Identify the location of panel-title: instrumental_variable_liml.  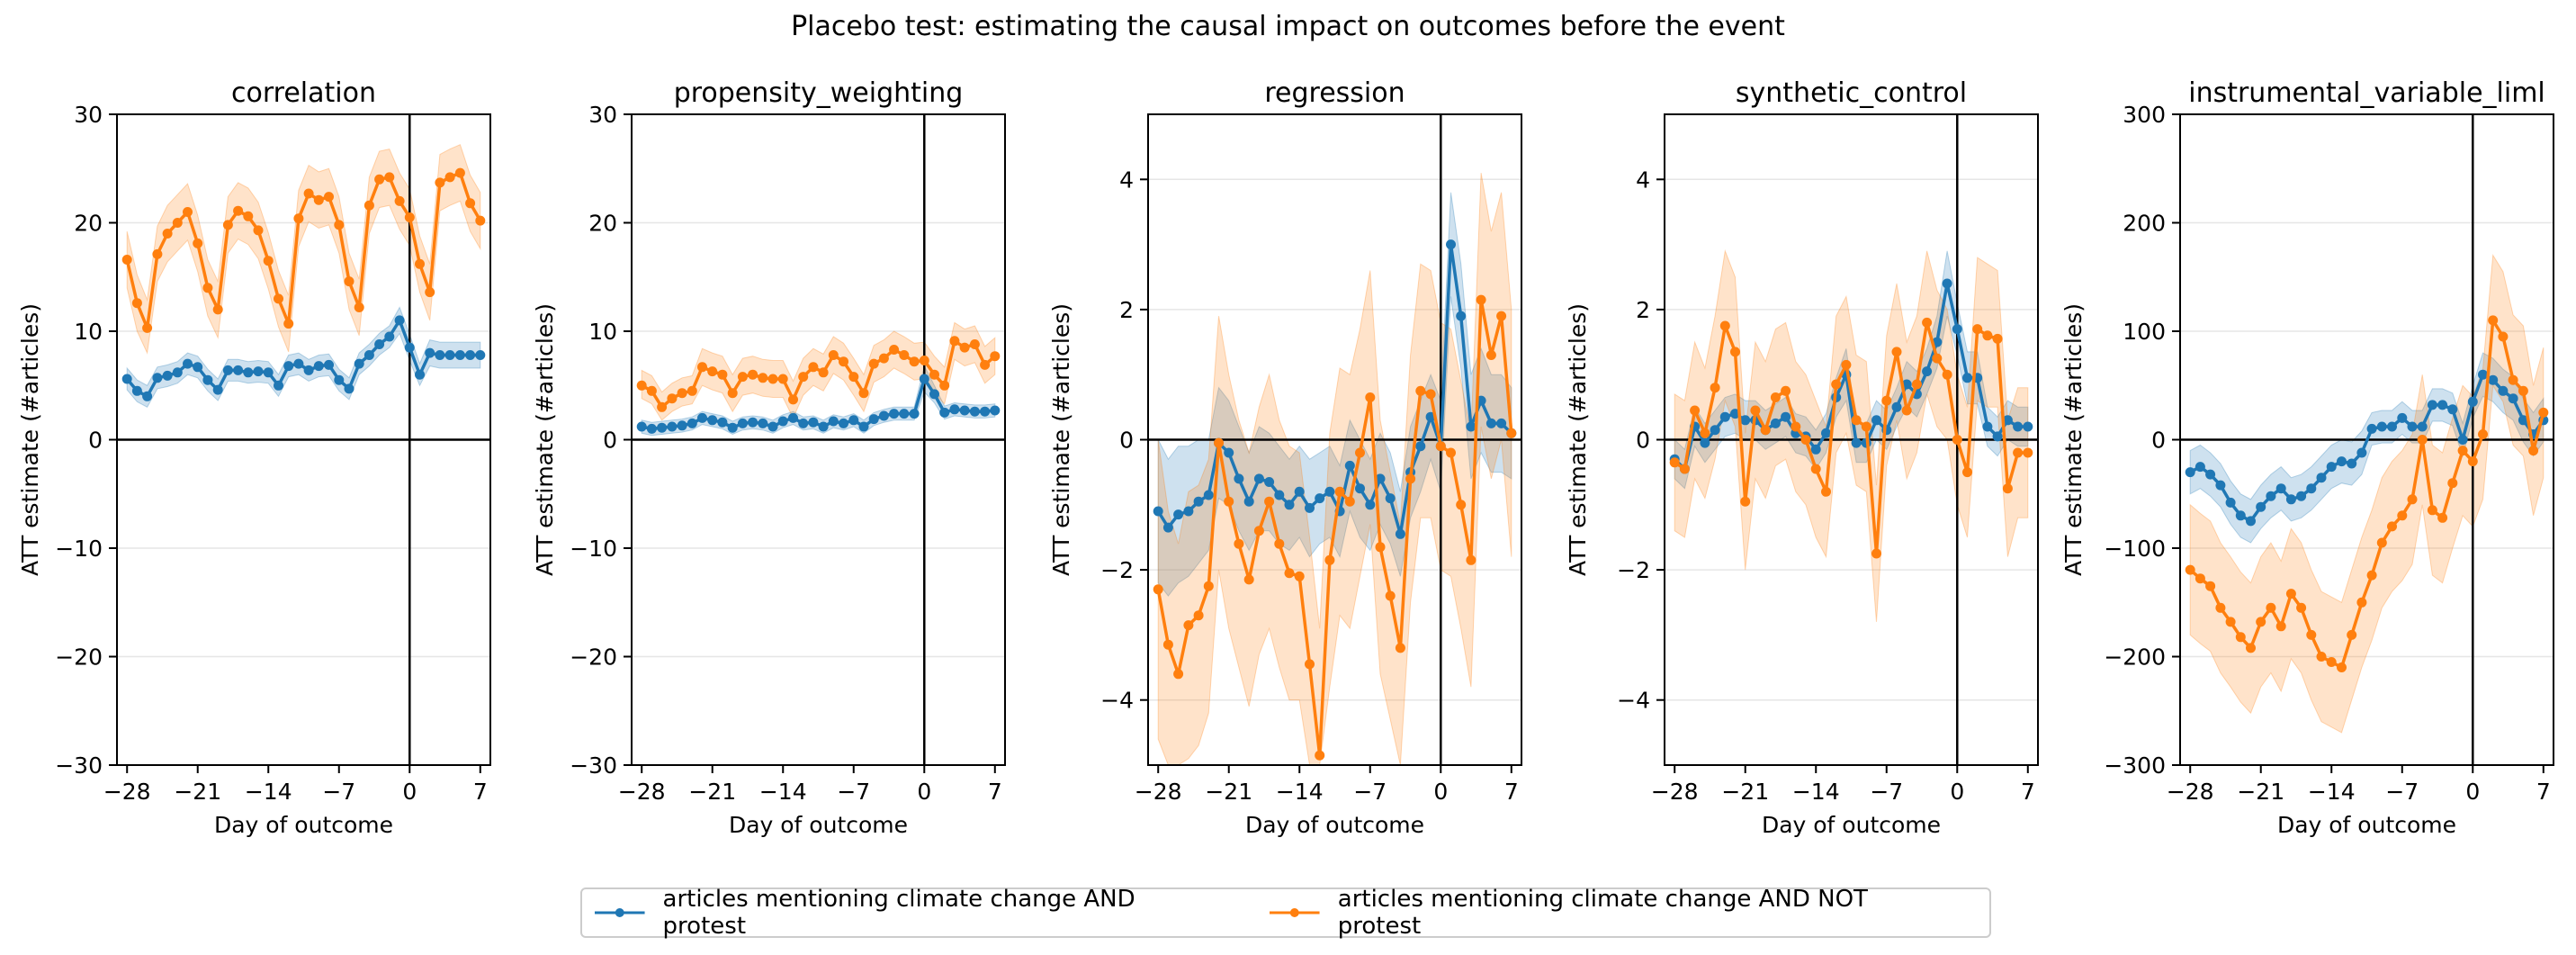
(2366, 93).